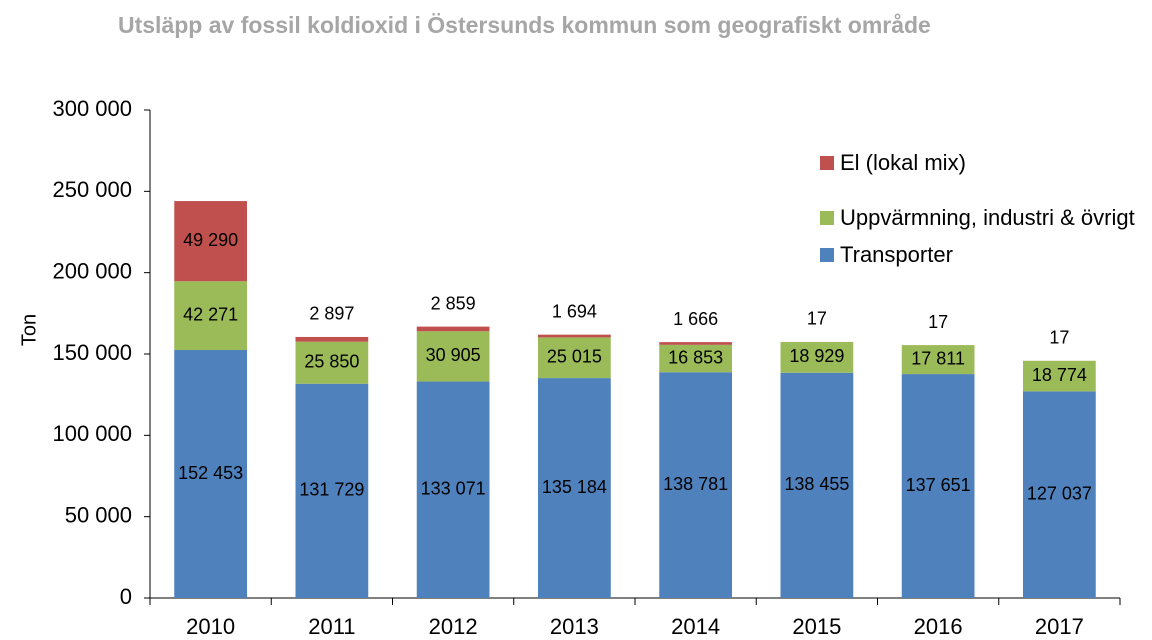 This screenshot has width=1152, height=640. Describe the element at coordinates (1059, 626) in the screenshot. I see `x-tick-label: 2017` at that location.